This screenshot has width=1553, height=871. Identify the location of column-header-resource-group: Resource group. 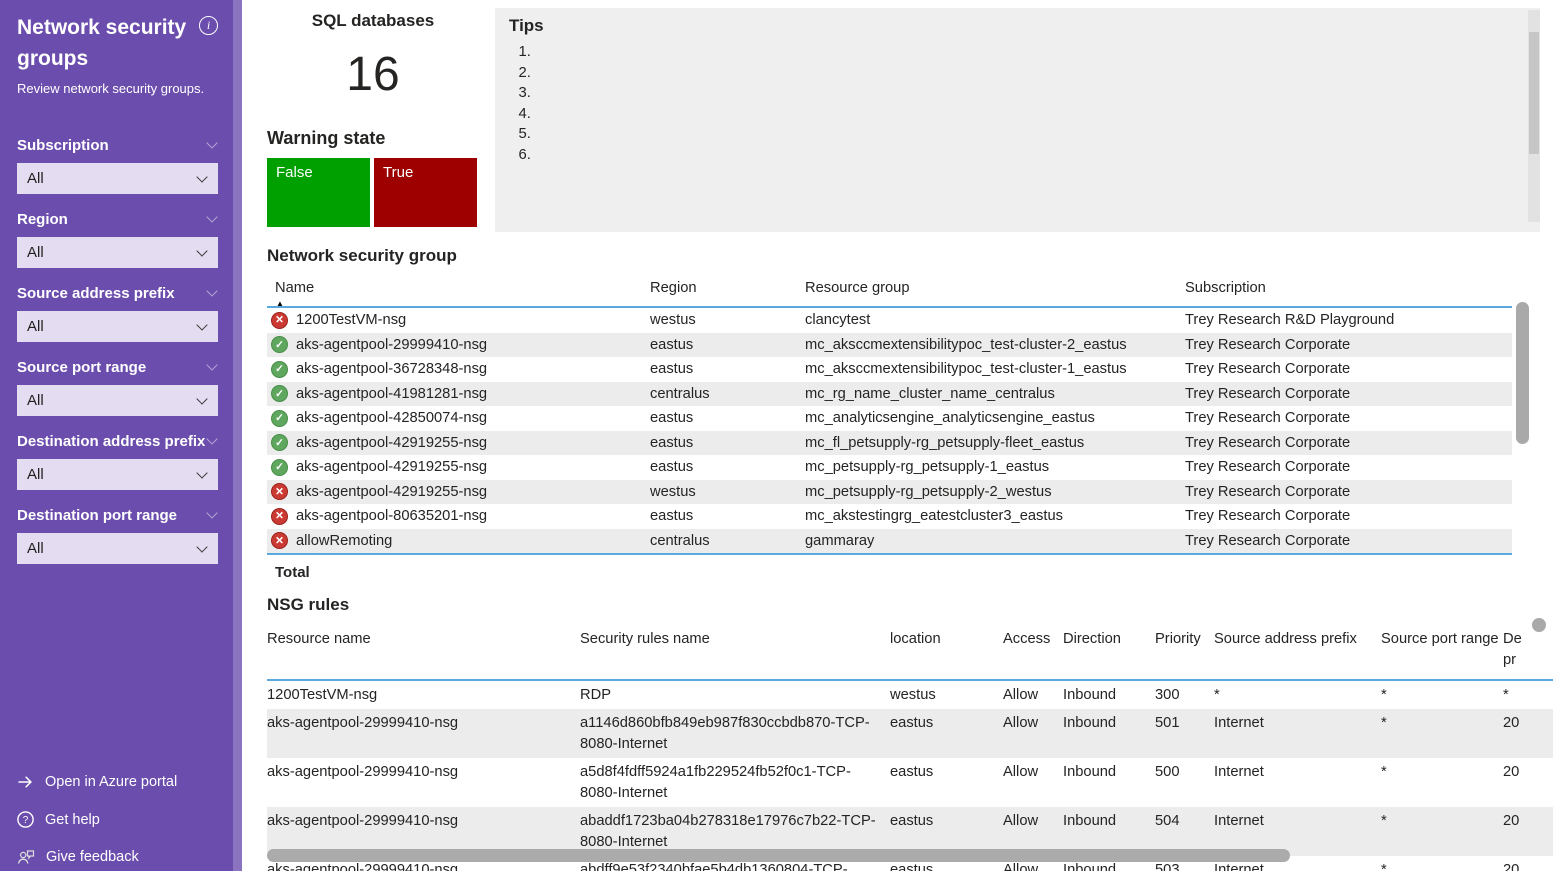
(857, 288).